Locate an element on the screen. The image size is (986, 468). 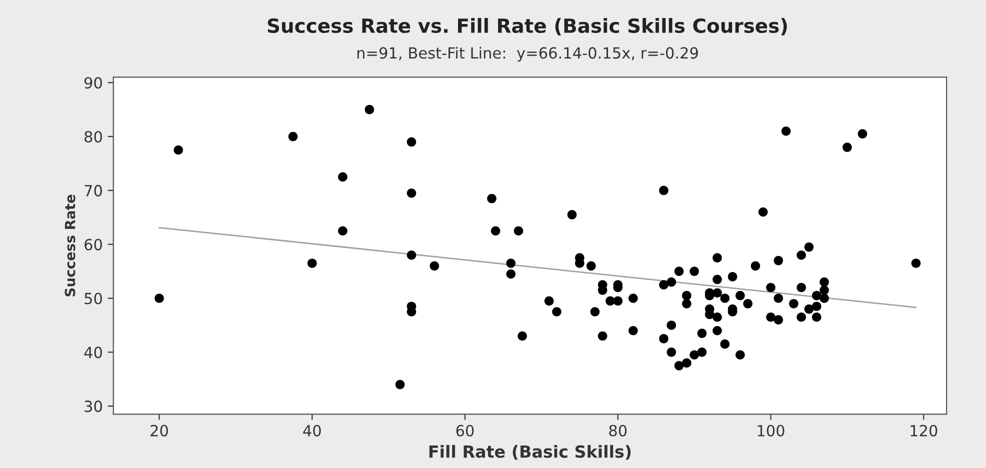
x-tick-label: 80 is located at coordinates (618, 430).